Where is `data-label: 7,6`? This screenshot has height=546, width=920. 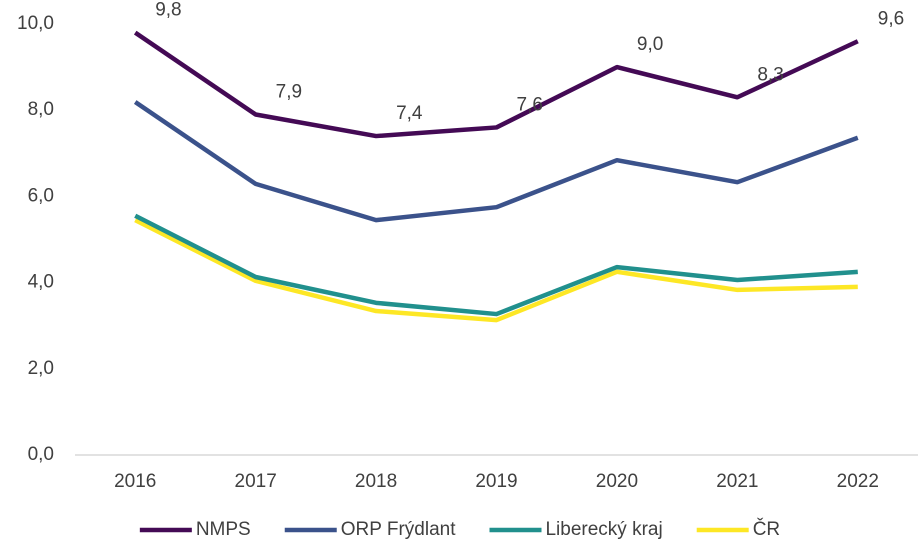 data-label: 7,6 is located at coordinates (530, 104).